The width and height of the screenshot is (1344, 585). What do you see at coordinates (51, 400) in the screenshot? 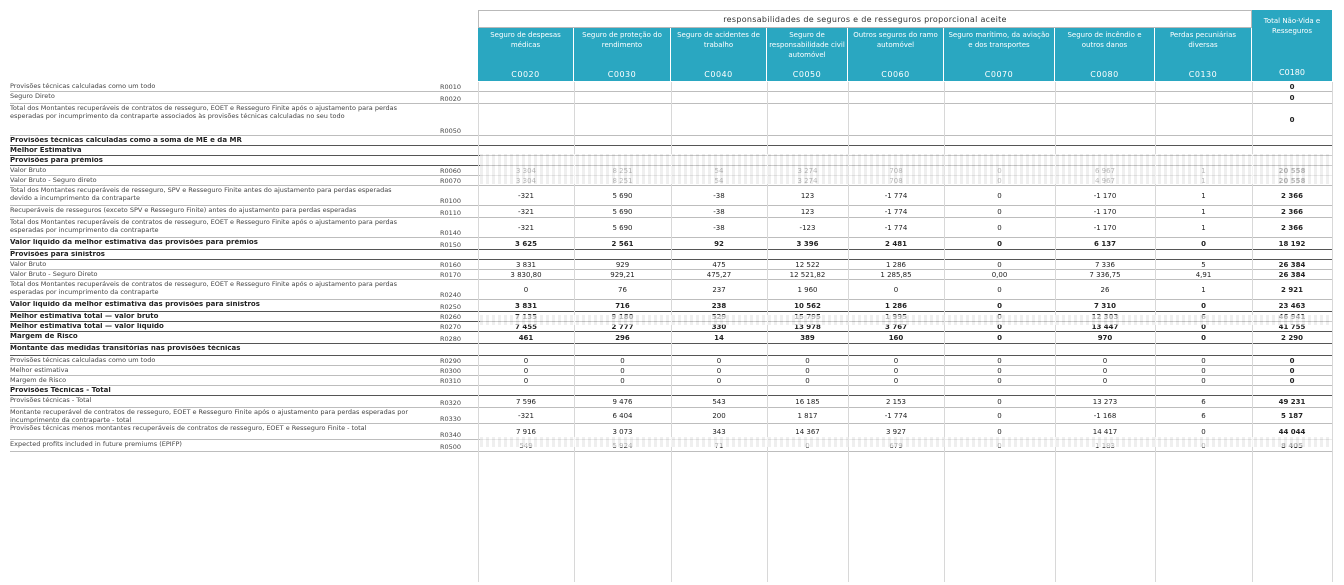
I see `row-label: Provisões técnicas - Total` at bounding box center [51, 400].